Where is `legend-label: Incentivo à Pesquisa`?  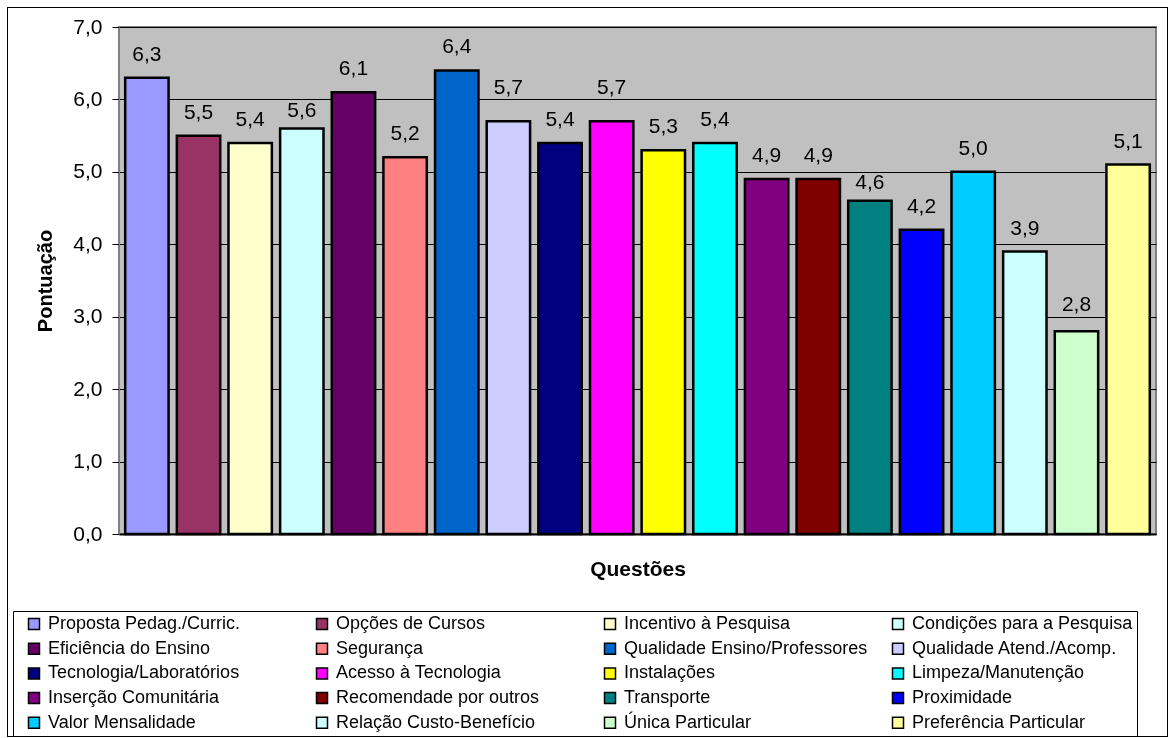 legend-label: Incentivo à Pesquisa is located at coordinates (708, 623).